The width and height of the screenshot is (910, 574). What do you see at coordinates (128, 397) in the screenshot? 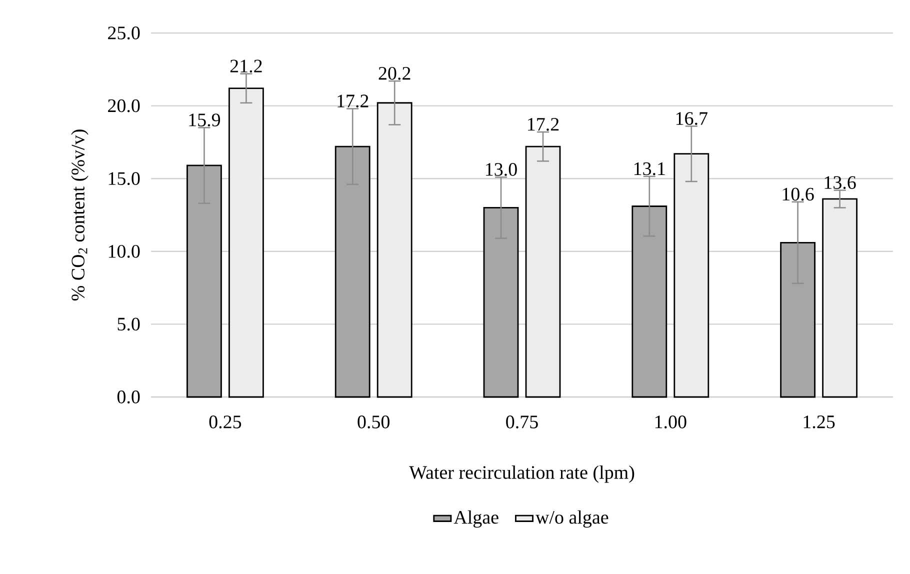
I see `y-tick-label: 0.0` at bounding box center [128, 397].